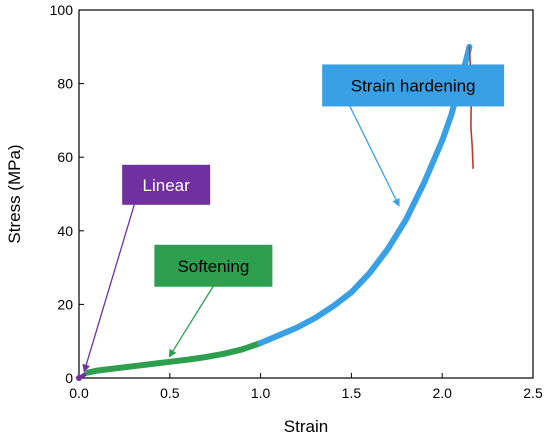 The image size is (550, 443). Describe the element at coordinates (352, 393) in the screenshot. I see `x-tick-label: 1.5` at that location.